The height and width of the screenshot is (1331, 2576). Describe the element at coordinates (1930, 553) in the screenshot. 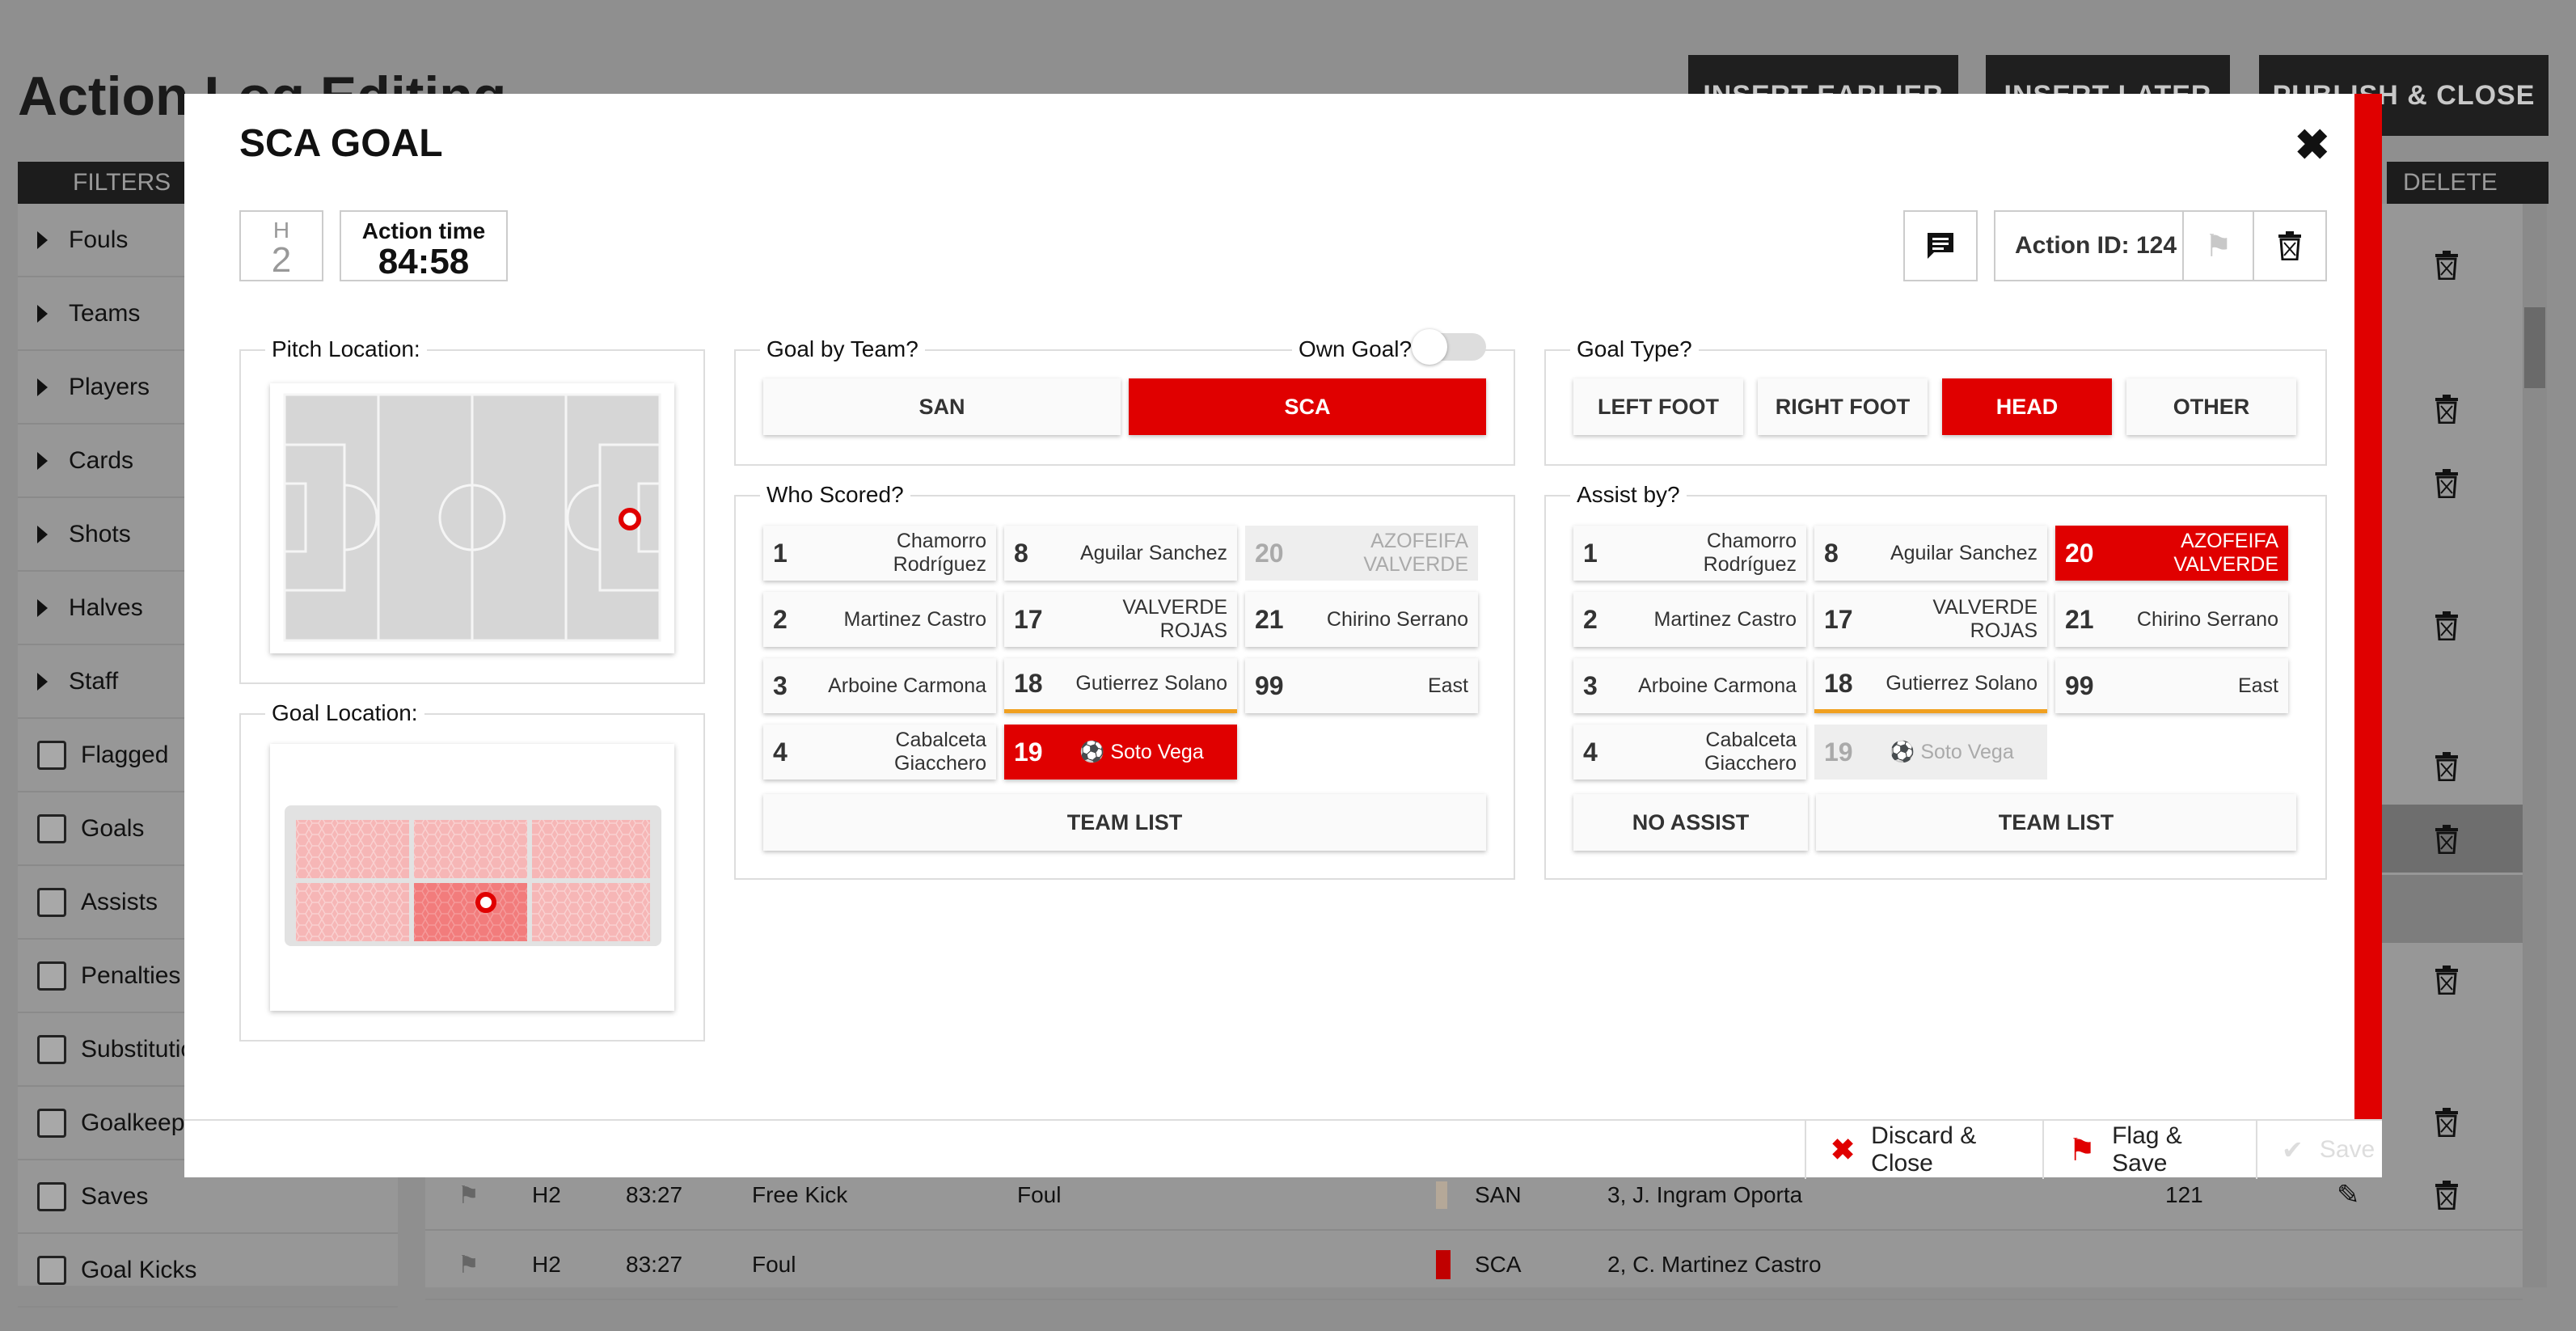

I see `assist-player-button: 8 Aguilar Sanchez` at that location.